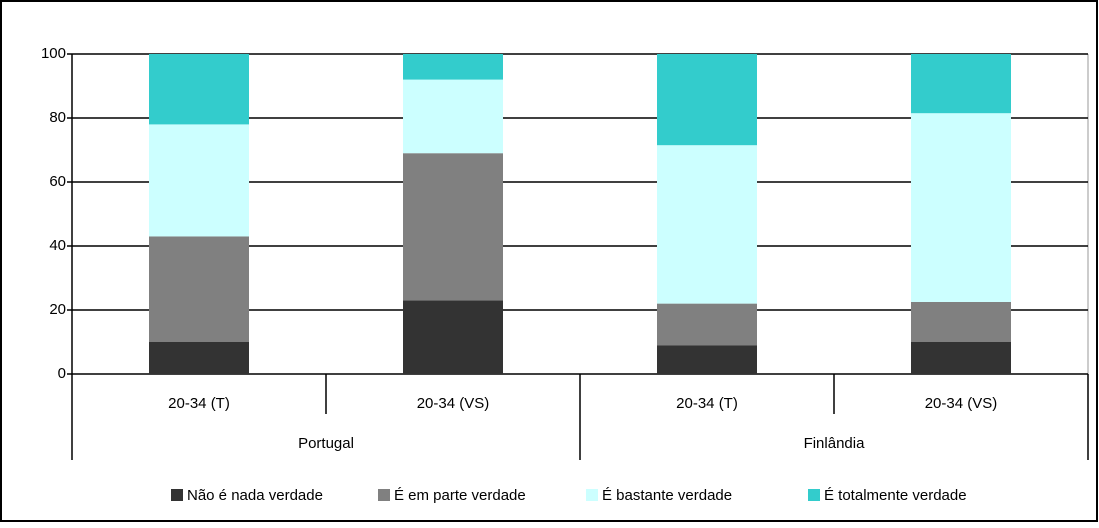 Image resolution: width=1099 pixels, height=528 pixels. I want to click on y-tick-label: 80, so click(57, 117).